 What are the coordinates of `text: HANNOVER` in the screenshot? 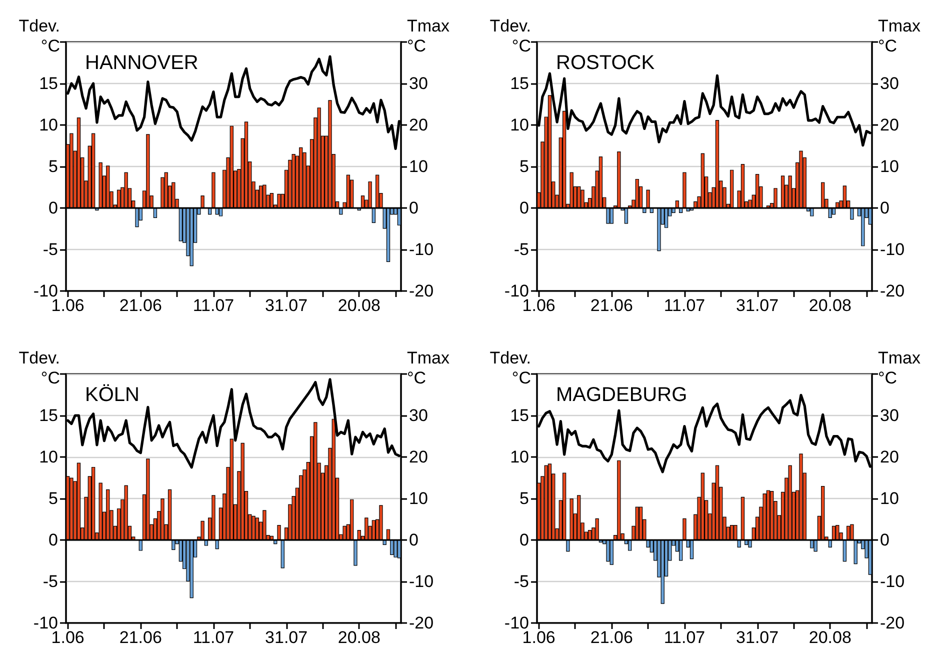 It's located at (141, 63).